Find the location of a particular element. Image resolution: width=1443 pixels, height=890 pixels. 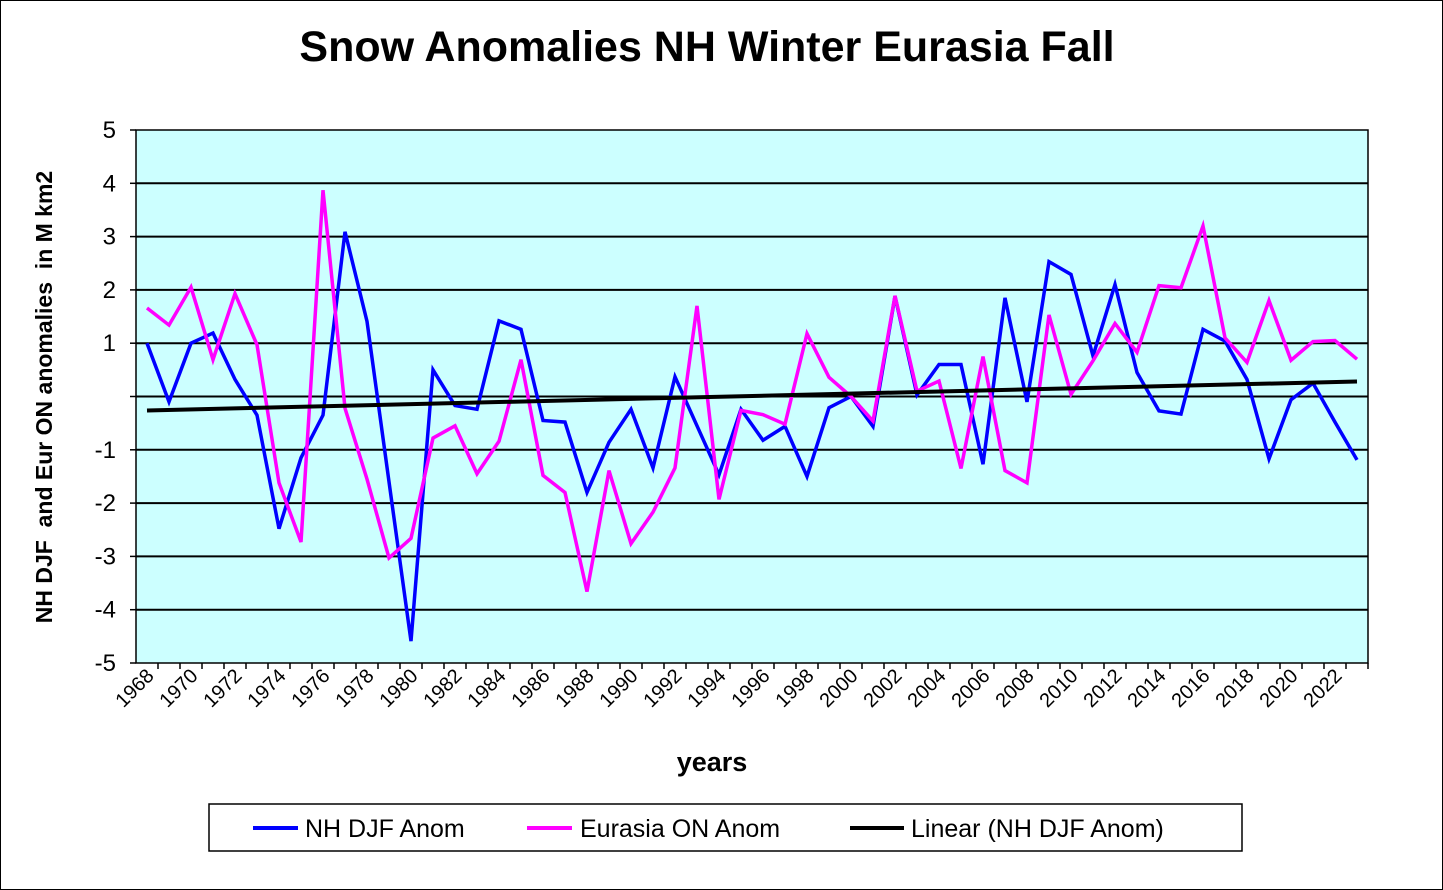

y-tick-label: -1 is located at coordinates (105, 450).